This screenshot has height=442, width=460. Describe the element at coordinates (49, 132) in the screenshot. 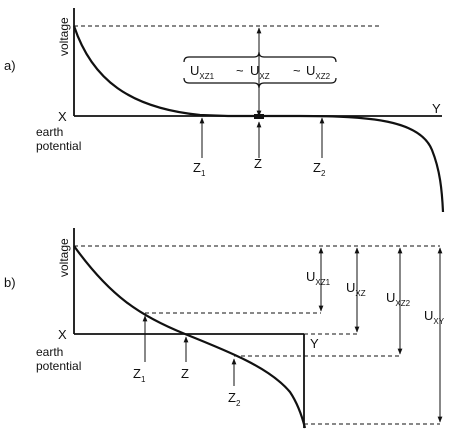

I see `panel-a-earth-label: earth` at that location.